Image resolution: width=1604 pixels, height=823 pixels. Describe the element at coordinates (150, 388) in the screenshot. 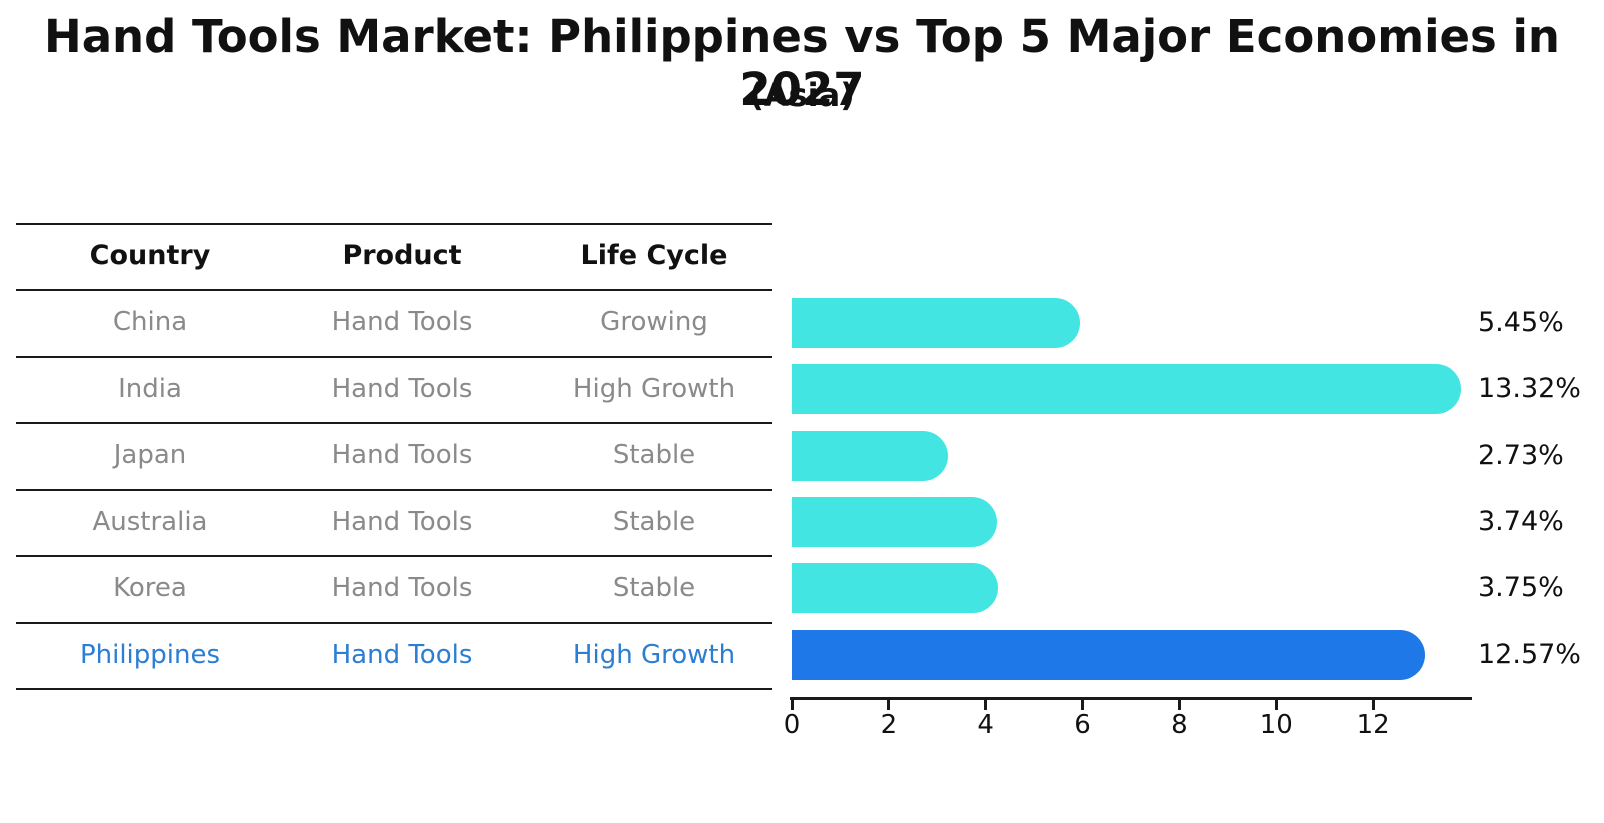

I see `table-cell-country: India` at that location.